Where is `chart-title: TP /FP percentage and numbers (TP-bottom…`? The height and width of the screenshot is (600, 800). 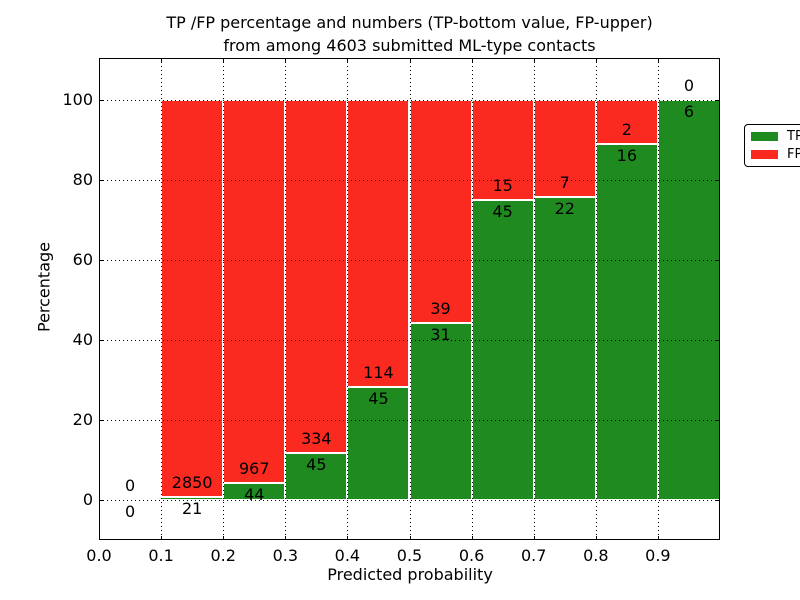
chart-title: TP /FP percentage and numbers (TP-bottom… is located at coordinates (409, 34).